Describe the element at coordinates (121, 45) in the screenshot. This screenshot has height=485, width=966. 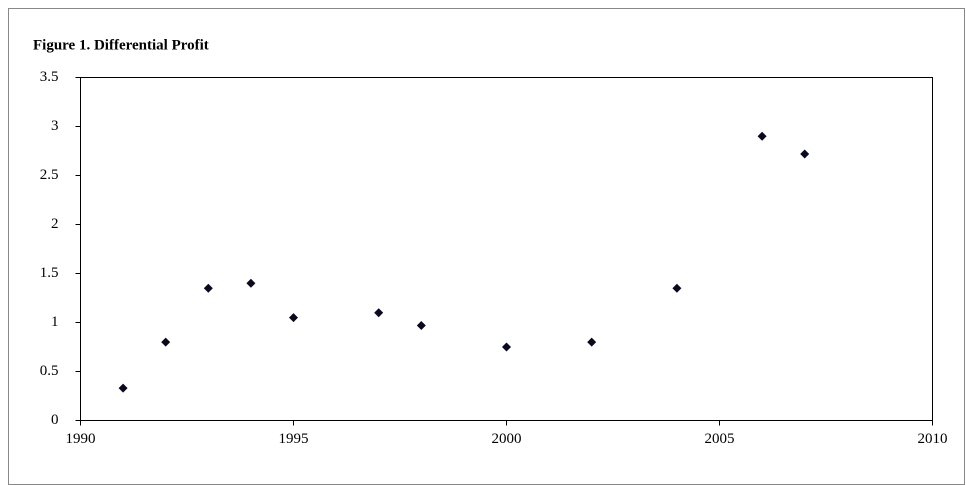
I see `chart-title: Figure 1. Differential Profit` at that location.